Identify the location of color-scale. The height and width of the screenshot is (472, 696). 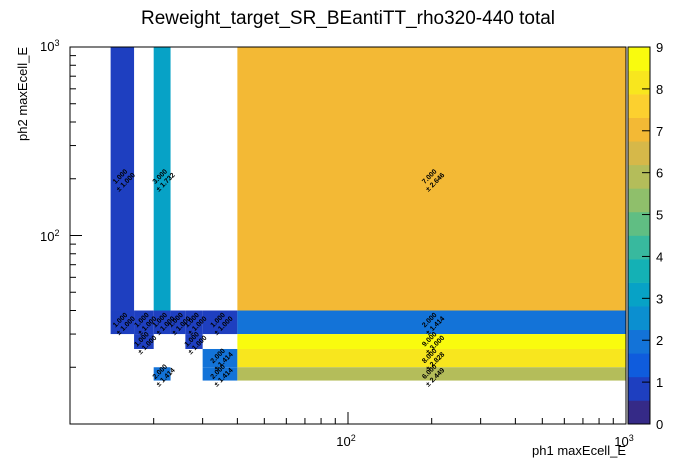
(639, 235).